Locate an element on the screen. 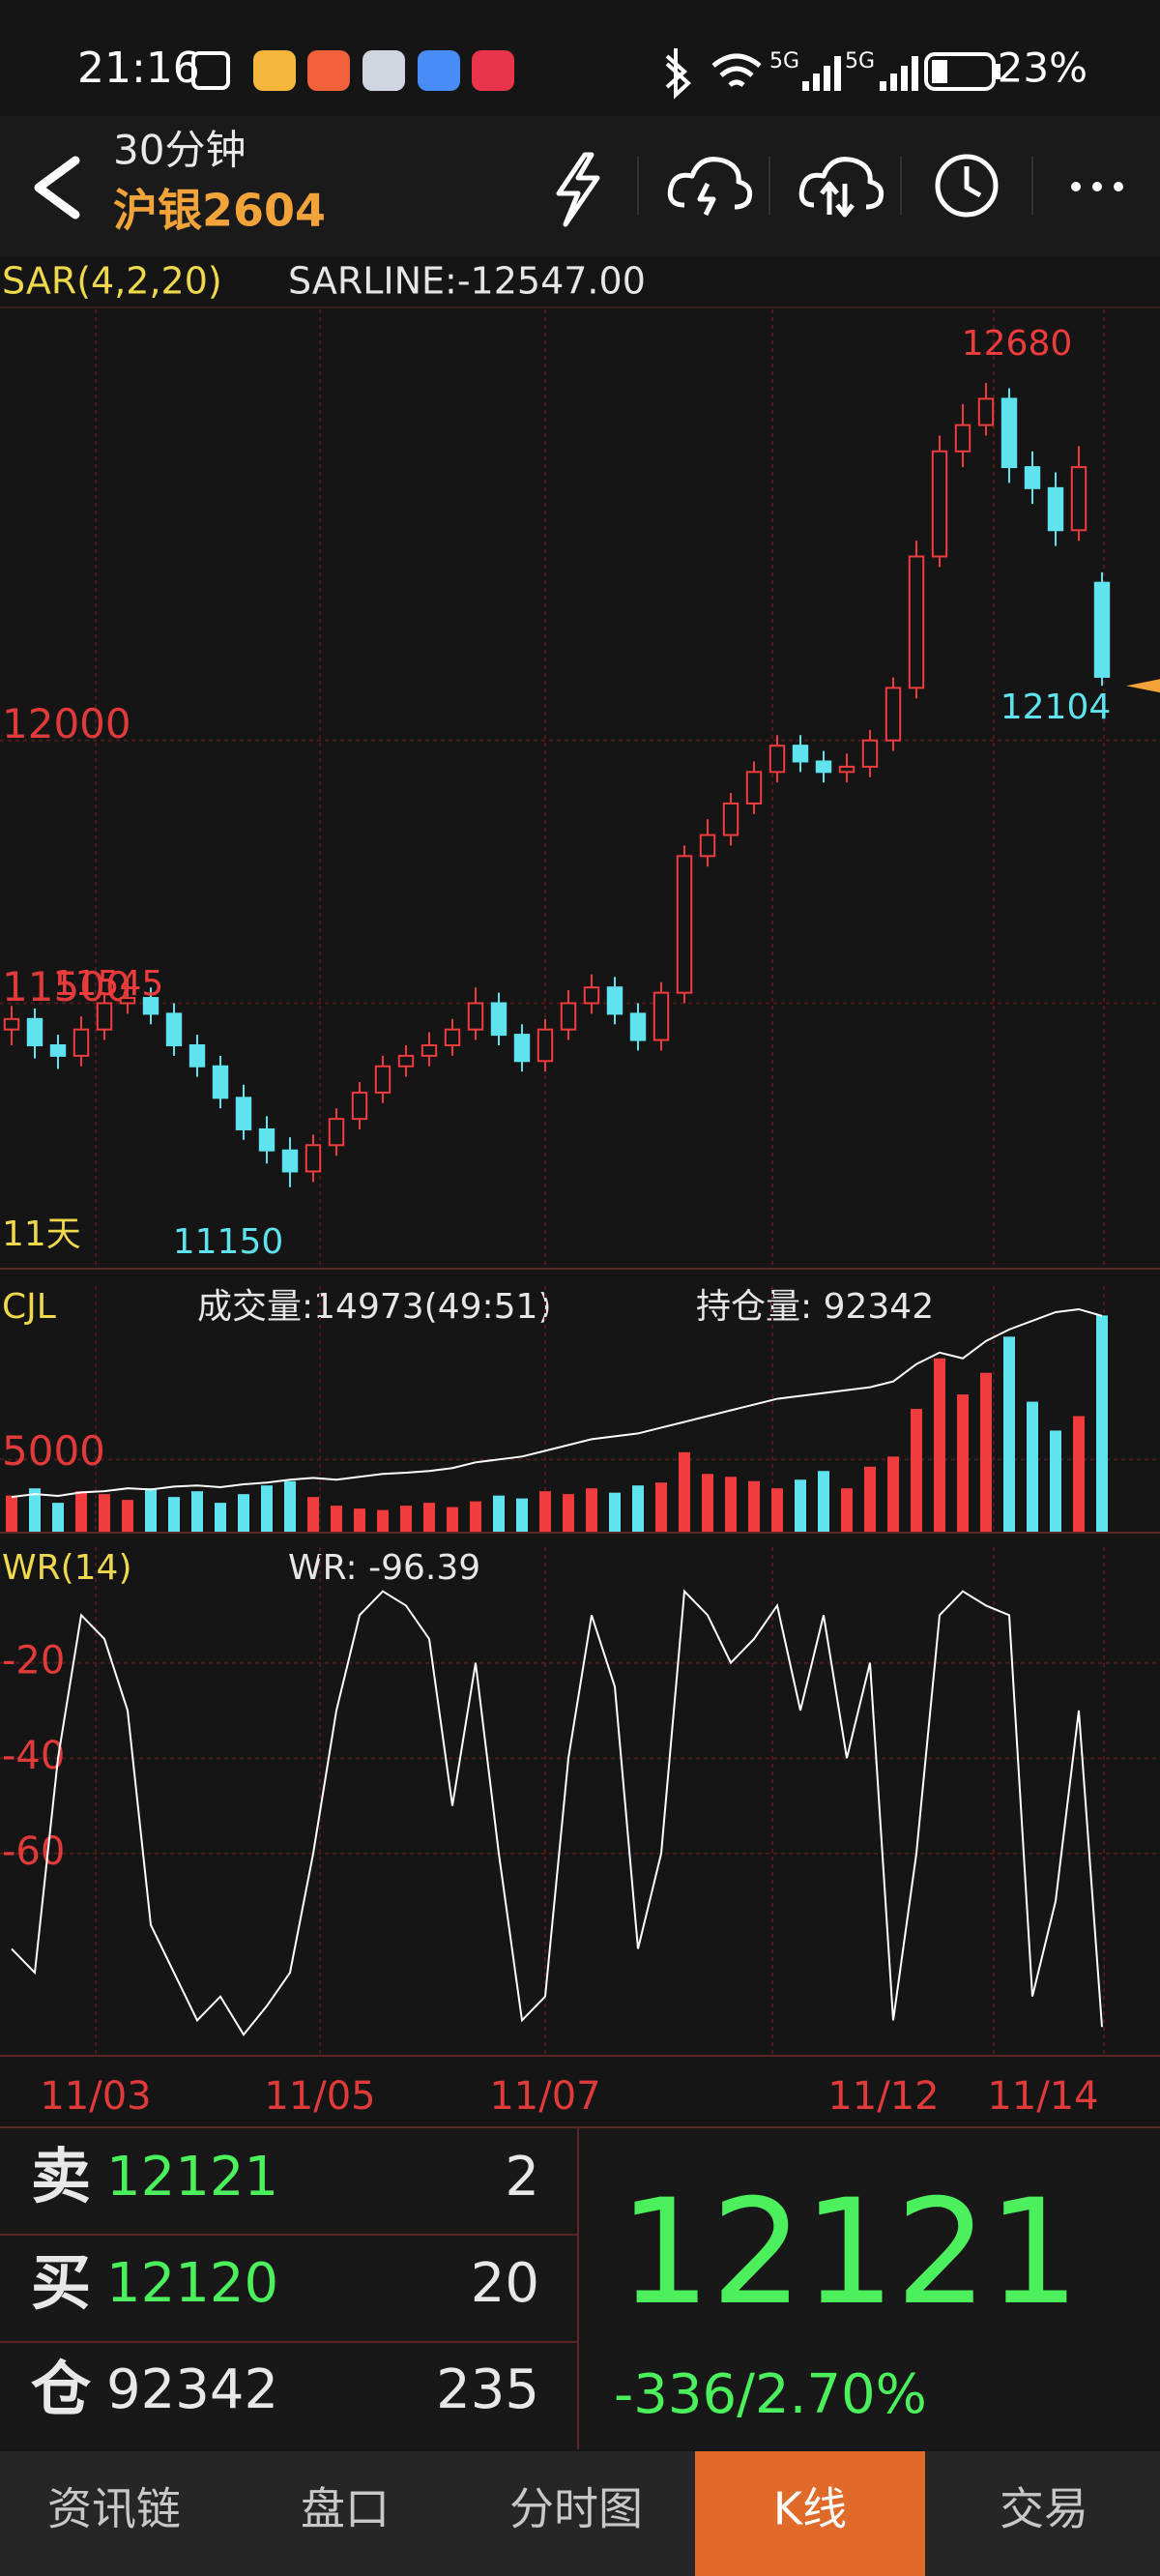 This screenshot has width=1160, height=2576. open-interest-line is located at coordinates (557, 1403).